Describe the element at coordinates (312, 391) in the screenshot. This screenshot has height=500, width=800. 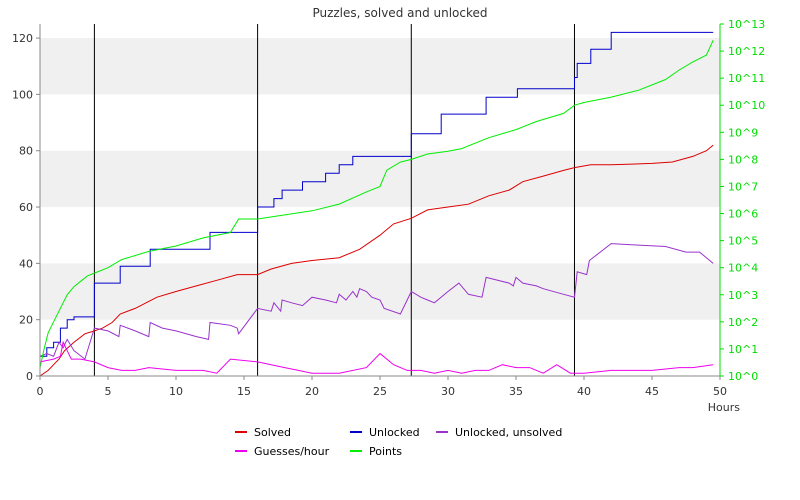
I see `x-tick-label: 20` at that location.